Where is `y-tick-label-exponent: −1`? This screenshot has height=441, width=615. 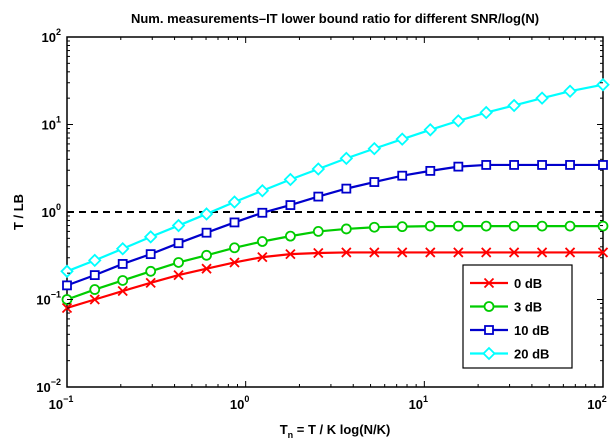 y-tick-label-exponent: −1 is located at coordinates (56, 295).